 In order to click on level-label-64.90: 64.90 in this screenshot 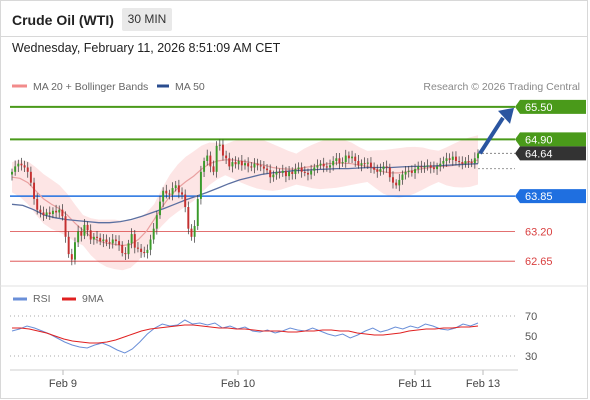, I will do `click(539, 140)`.